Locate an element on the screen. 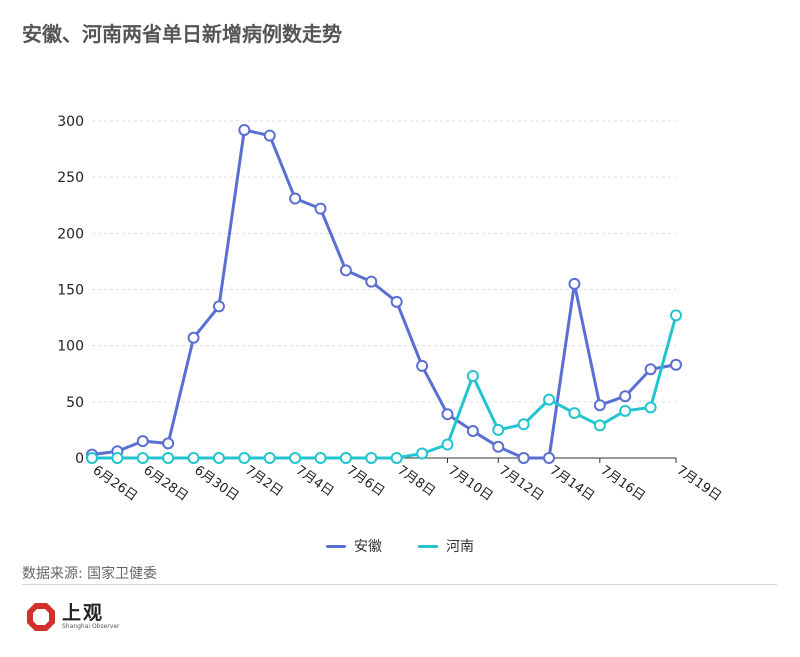  legend-item-anhui: 安徽 is located at coordinates (354, 546).